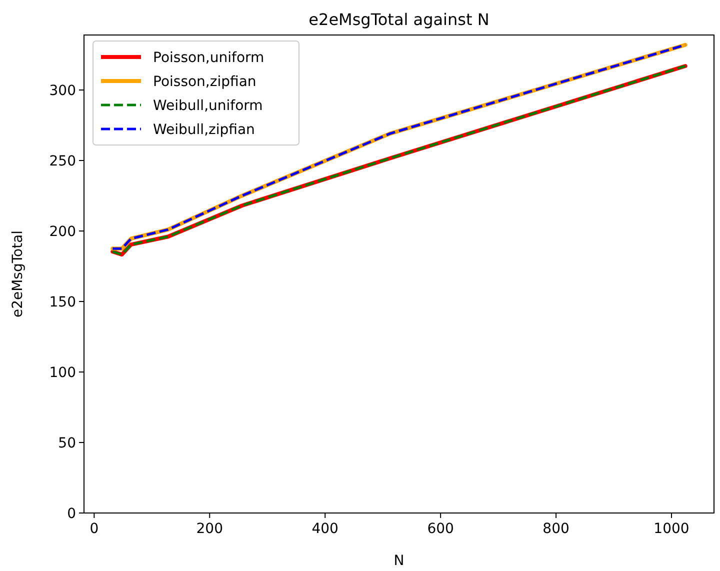 This screenshot has height=571, width=720. Describe the element at coordinates (67, 443) in the screenshot. I see `y-tick-label: 50` at that location.